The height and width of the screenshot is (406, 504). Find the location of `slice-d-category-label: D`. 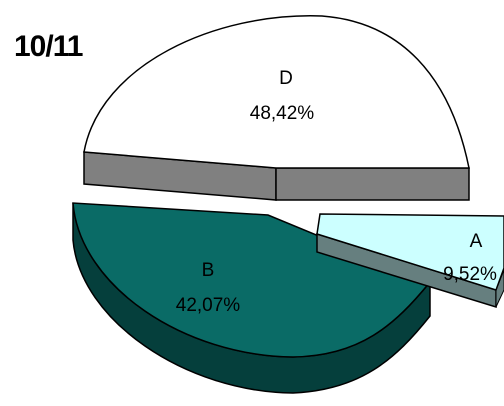

slice-d-category-label: D is located at coordinates (286, 78).